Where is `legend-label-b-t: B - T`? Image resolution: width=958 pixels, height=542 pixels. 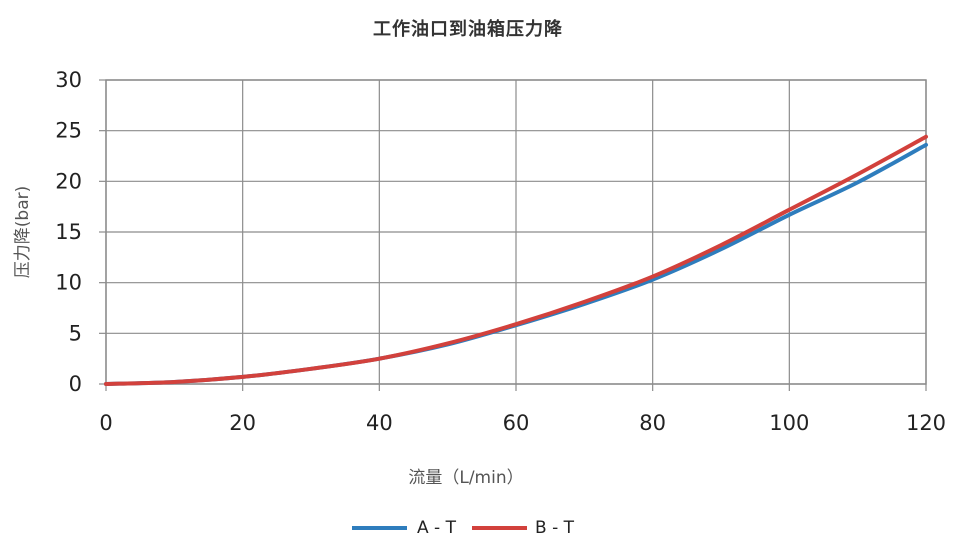 legend-label-b-t: B - T is located at coordinates (555, 528).